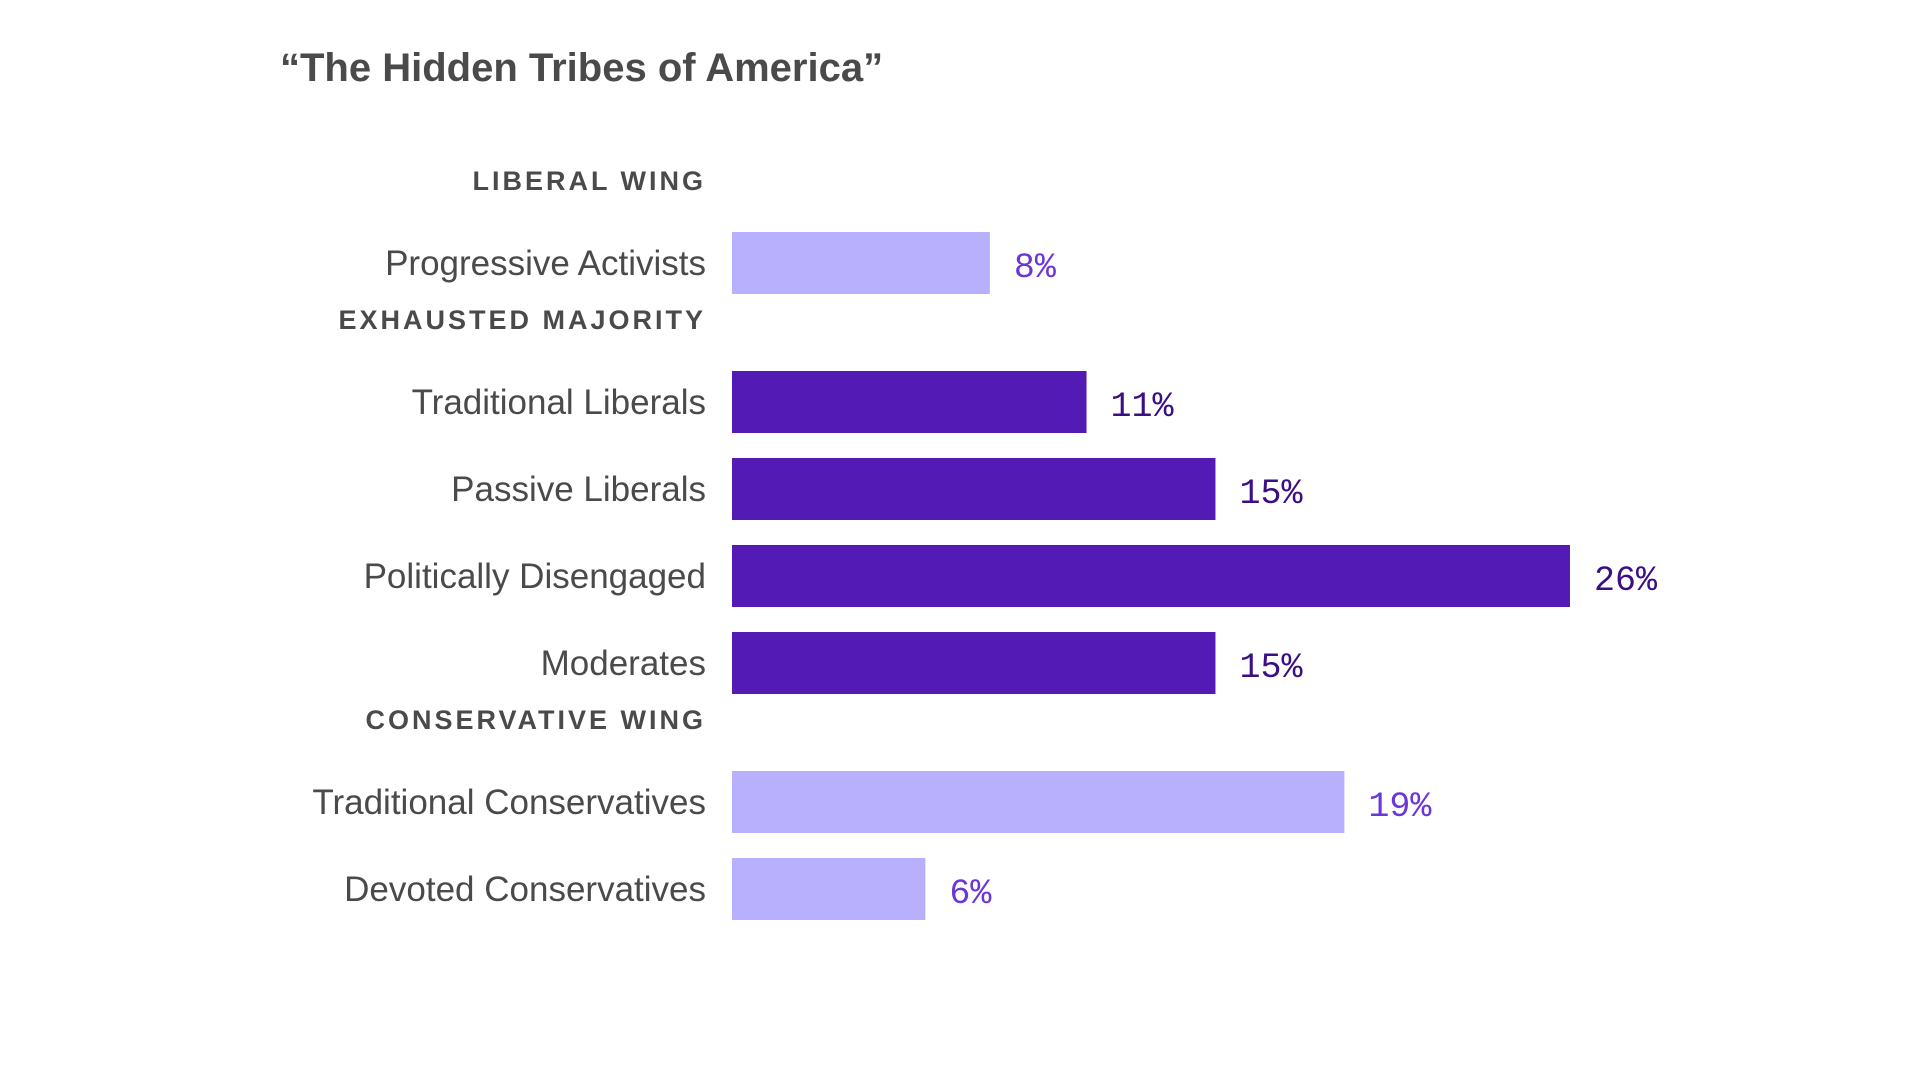 Image resolution: width=1920 pixels, height=1080 pixels. I want to click on value-label-passive-liberals: 15%, so click(1271, 494).